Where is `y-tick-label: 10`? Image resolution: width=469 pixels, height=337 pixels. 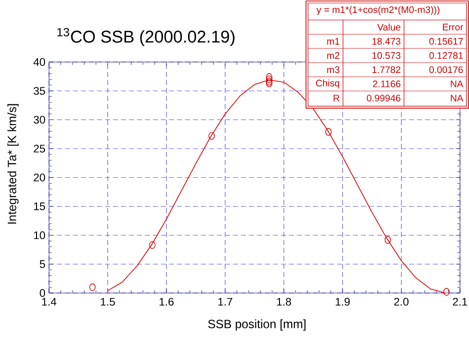
y-tick-label: 10 is located at coordinates (40, 235).